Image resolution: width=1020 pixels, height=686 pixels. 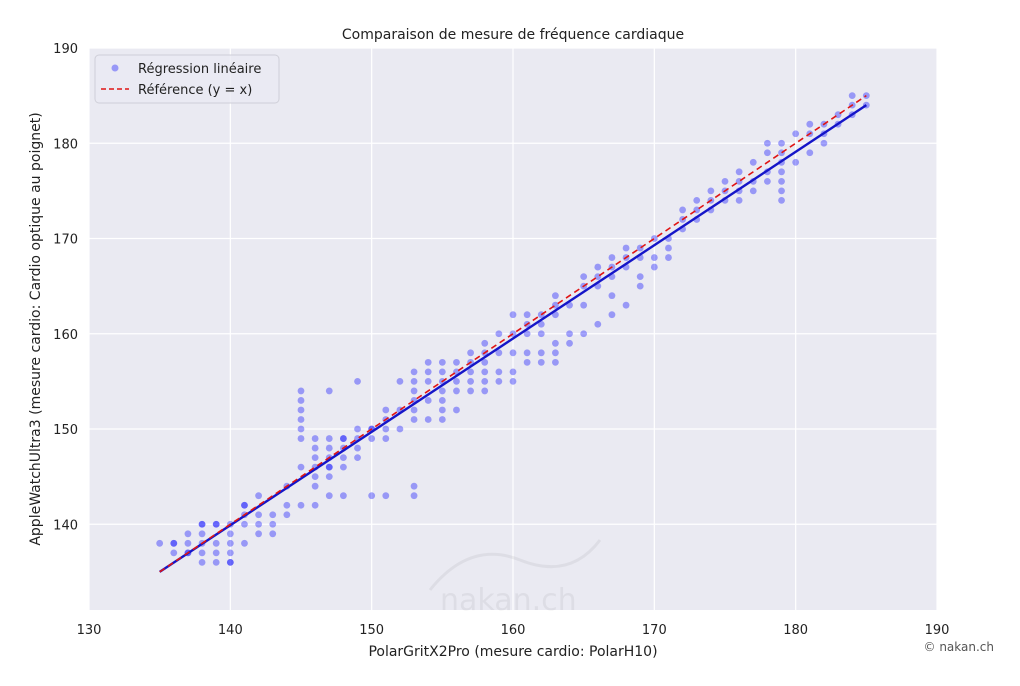 I want to click on y-tick-label: 140, so click(x=65, y=525).